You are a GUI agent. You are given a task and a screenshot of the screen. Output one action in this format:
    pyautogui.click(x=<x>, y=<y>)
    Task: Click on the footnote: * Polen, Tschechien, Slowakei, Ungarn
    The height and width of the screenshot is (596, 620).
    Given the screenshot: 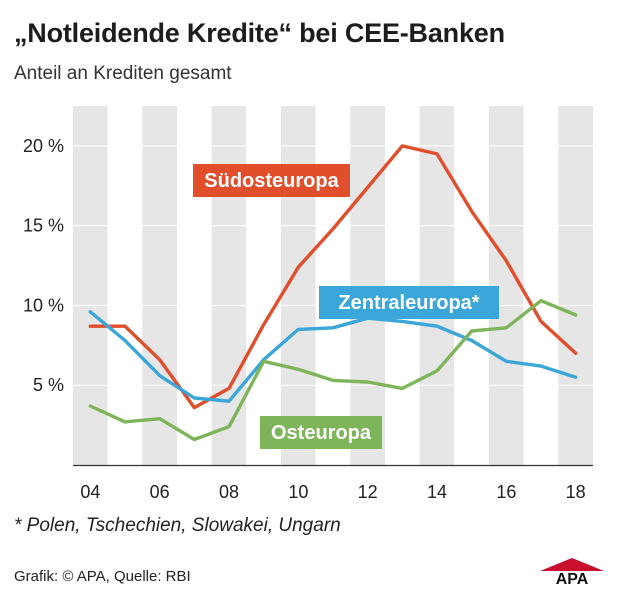 What is the action you would take?
    pyautogui.click(x=177, y=525)
    